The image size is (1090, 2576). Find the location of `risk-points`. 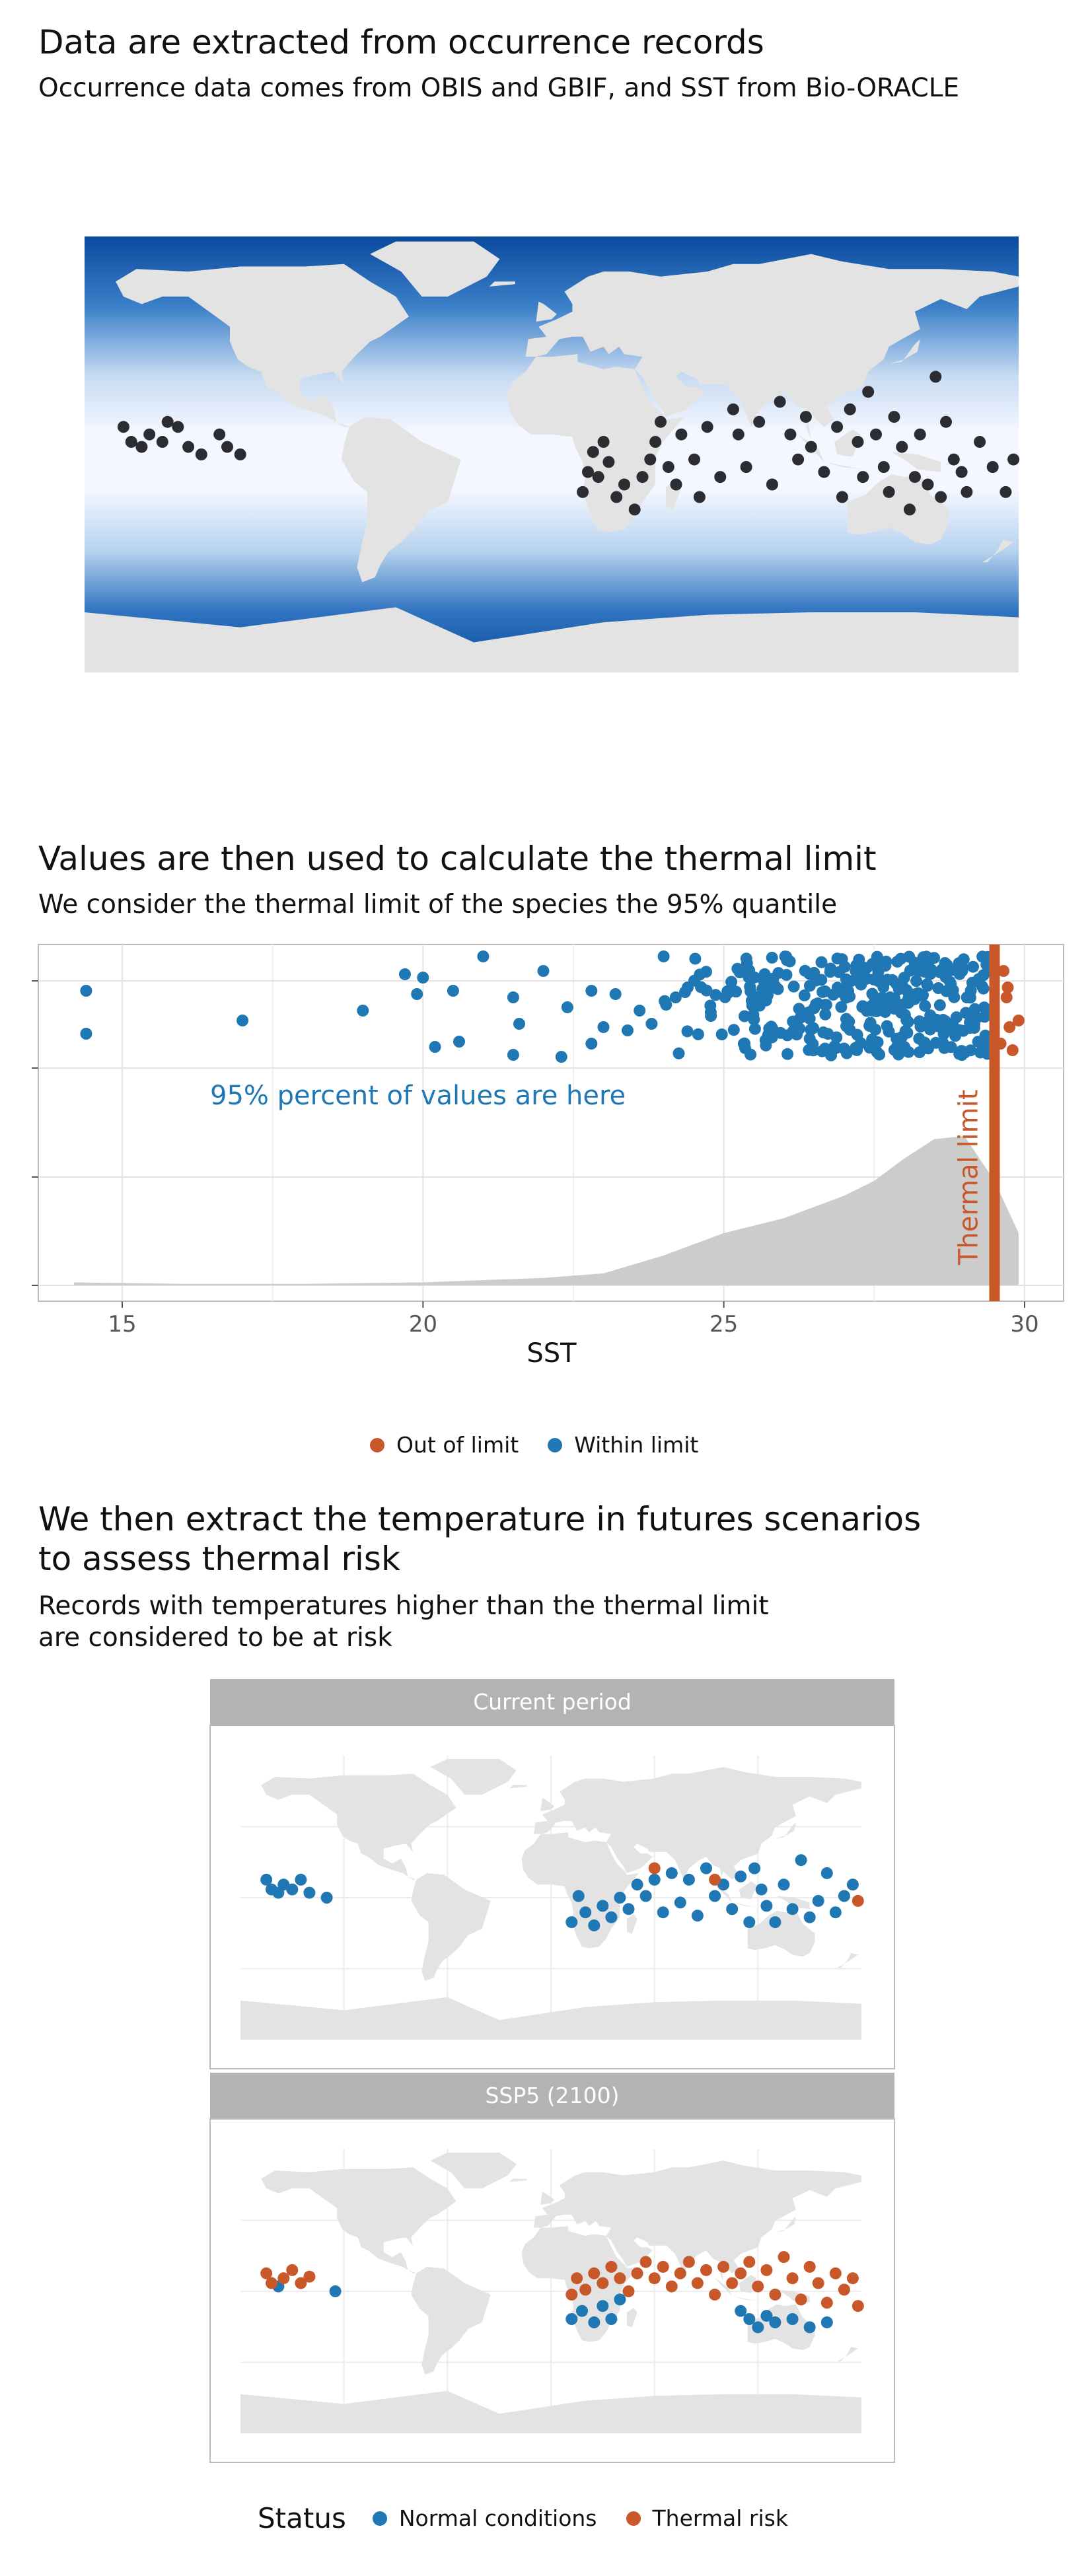

risk-points is located at coordinates (562, 2281).